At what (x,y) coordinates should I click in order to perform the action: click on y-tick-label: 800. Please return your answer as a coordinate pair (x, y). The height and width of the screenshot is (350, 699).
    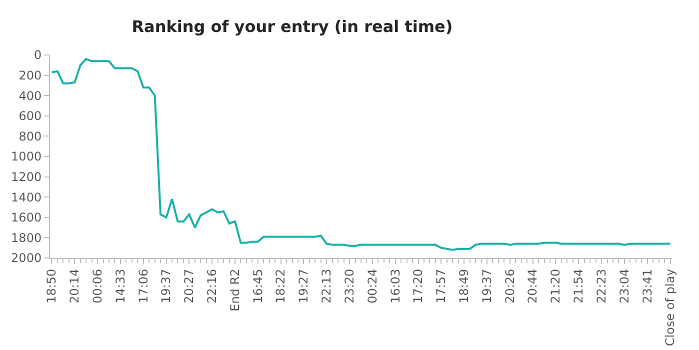
    Looking at the image, I should click on (30, 136).